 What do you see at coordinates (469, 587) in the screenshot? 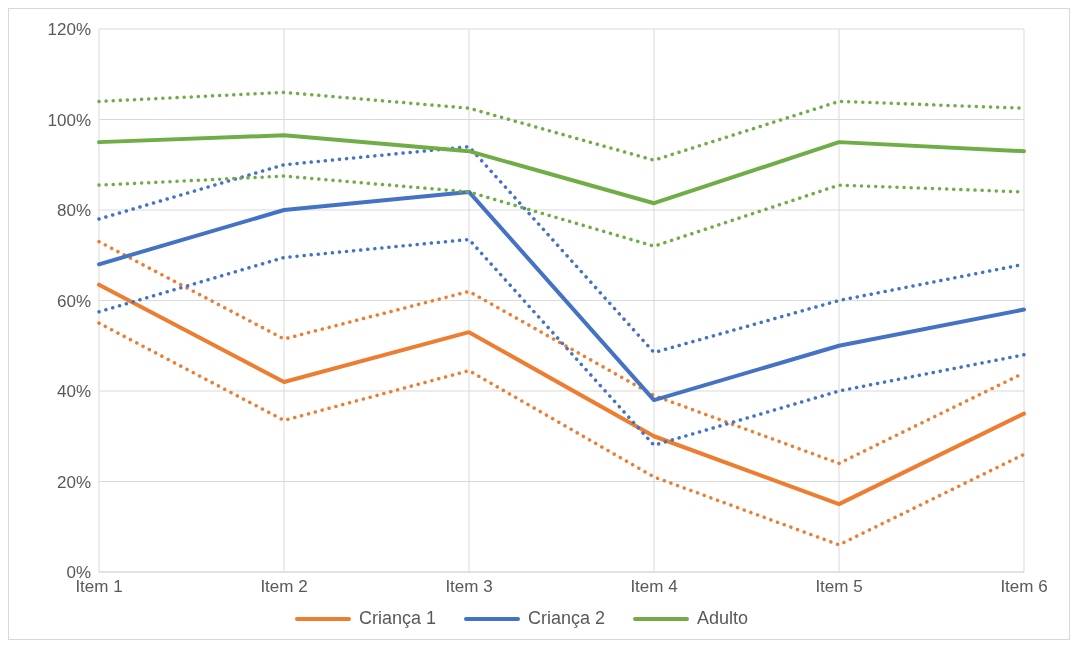
I see `x-tick-label: Item 3` at bounding box center [469, 587].